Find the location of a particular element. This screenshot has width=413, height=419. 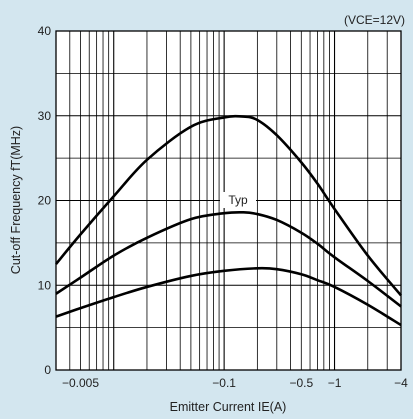

x-tick-label: −1 is located at coordinates (335, 383).